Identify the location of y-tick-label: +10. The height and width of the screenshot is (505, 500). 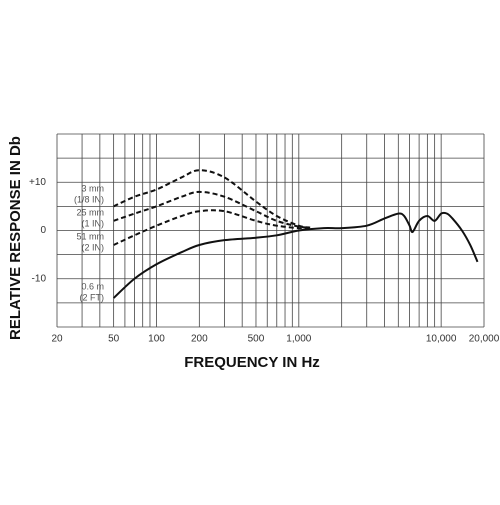
(37, 182).